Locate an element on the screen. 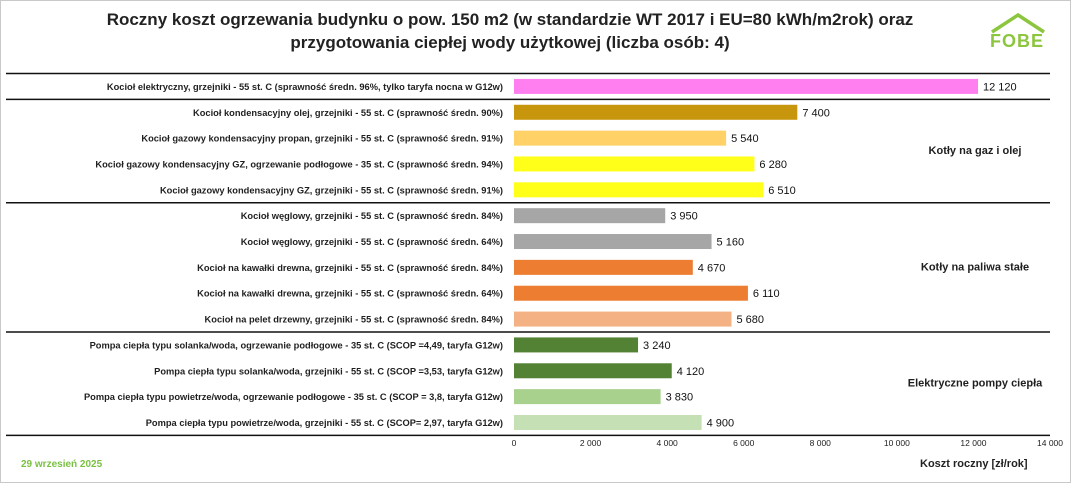  group-label: Kotły na paliwa stałe is located at coordinates (975, 267).